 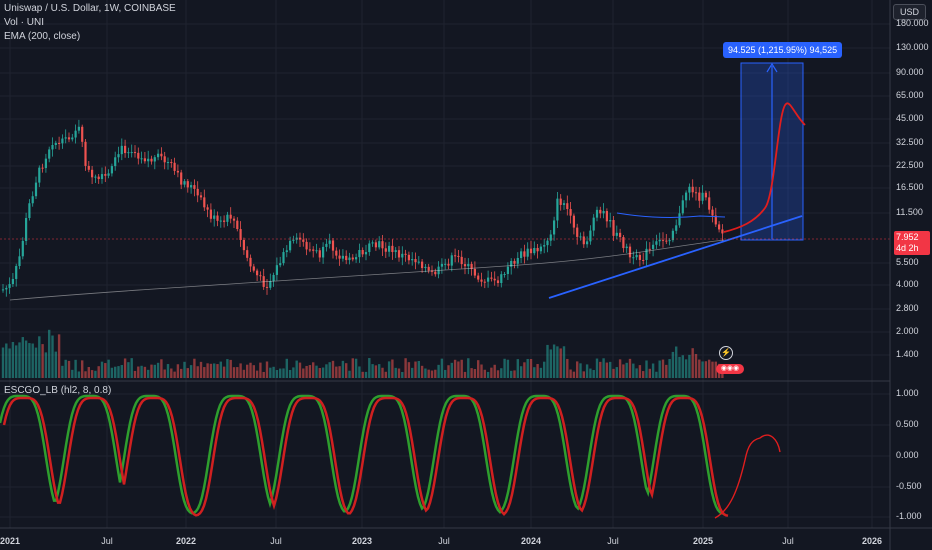 What do you see at coordinates (783, 50) in the screenshot?
I see `measure-label: 94.525 (1,215.95%) 94,525` at bounding box center [783, 50].